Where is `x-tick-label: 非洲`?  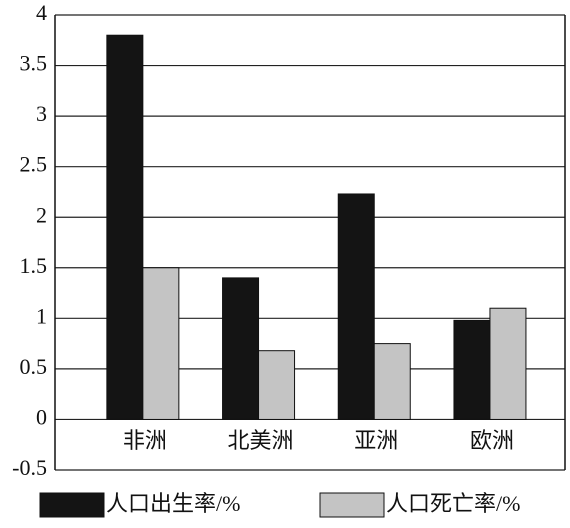
x-tick-label: 非洲 is located at coordinates (145, 440).